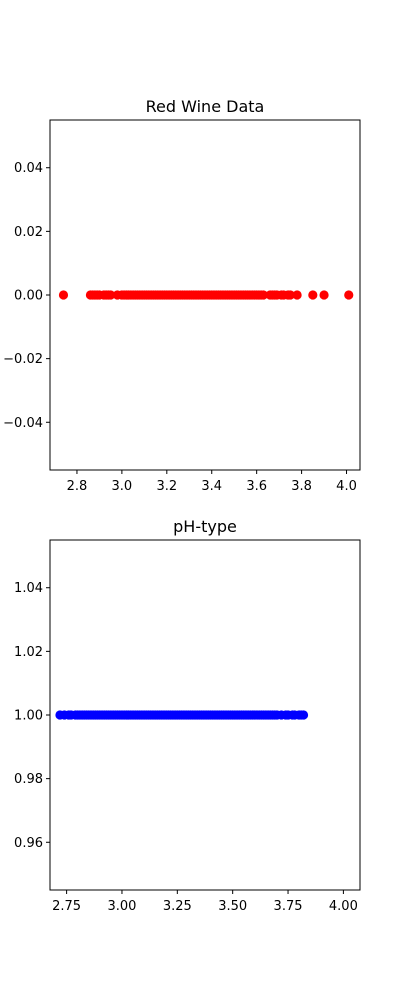  What do you see at coordinates (303, 715) in the screenshot?
I see `data-point-ph-type` at bounding box center [303, 715].